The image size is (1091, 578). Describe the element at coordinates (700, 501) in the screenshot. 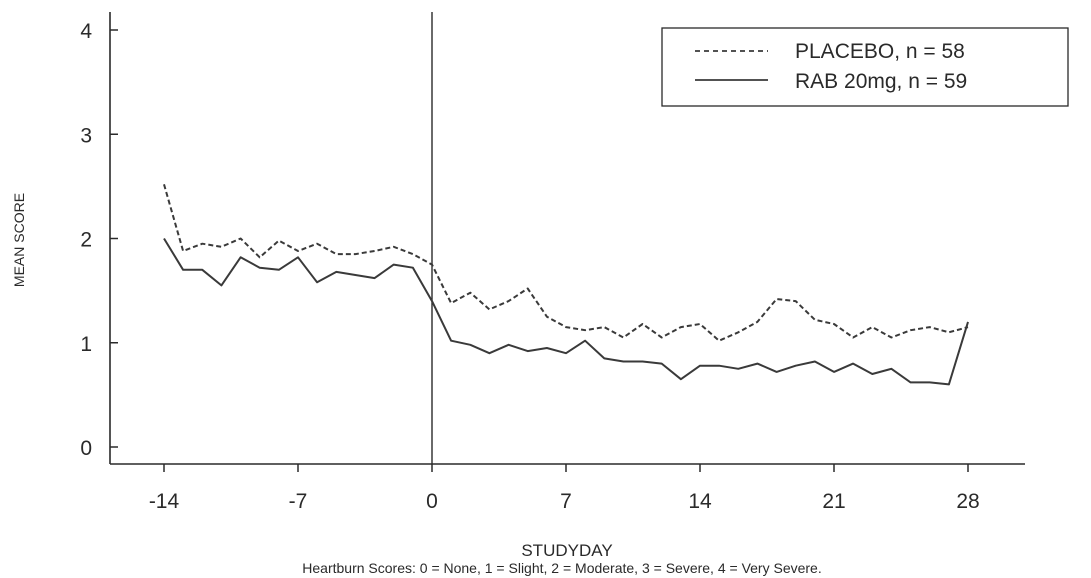

I see `x-tick-label: 14` at that location.